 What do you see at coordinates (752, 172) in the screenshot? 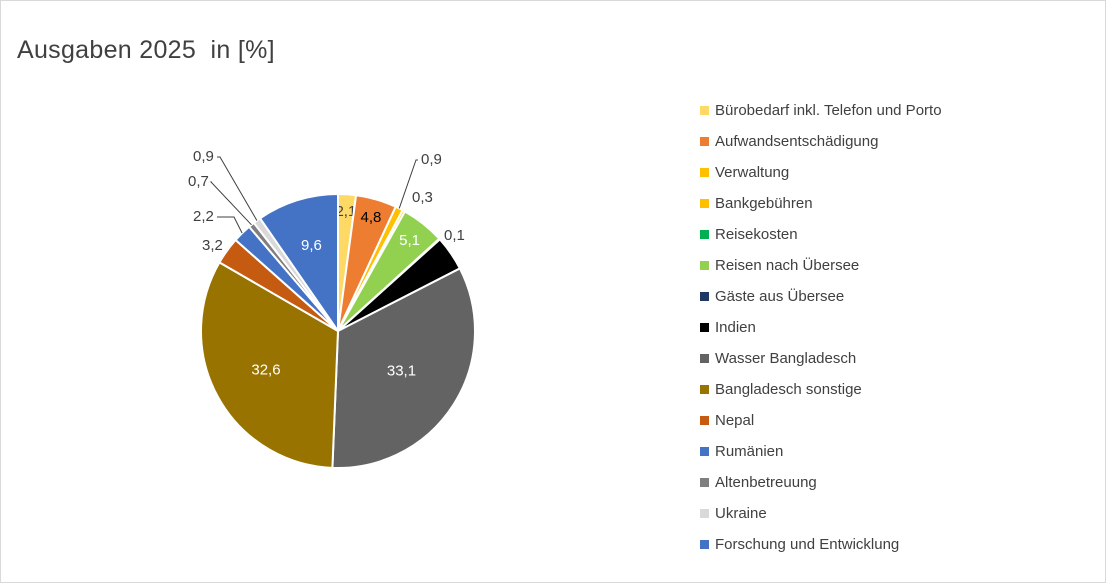
I see `legend-label: Verwaltung` at bounding box center [752, 172].